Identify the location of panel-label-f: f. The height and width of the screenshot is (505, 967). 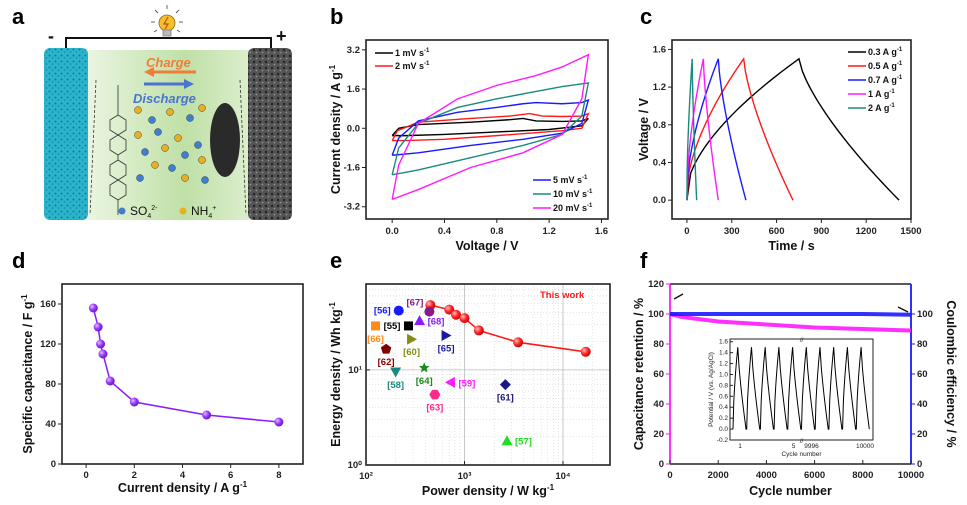
(644, 260).